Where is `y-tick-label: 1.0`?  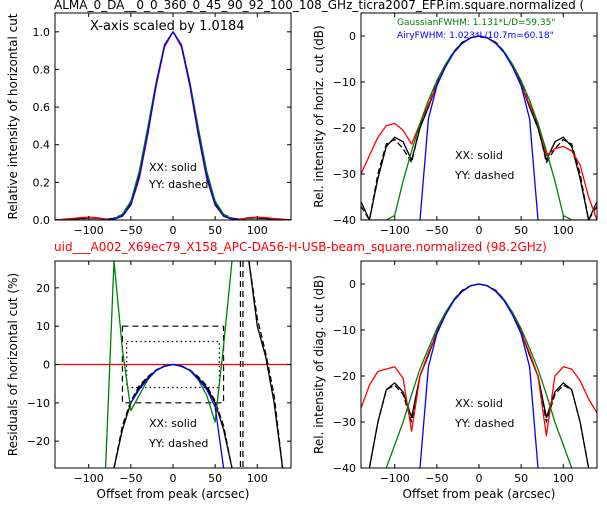
y-tick-label: 1.0 is located at coordinates (42, 32).